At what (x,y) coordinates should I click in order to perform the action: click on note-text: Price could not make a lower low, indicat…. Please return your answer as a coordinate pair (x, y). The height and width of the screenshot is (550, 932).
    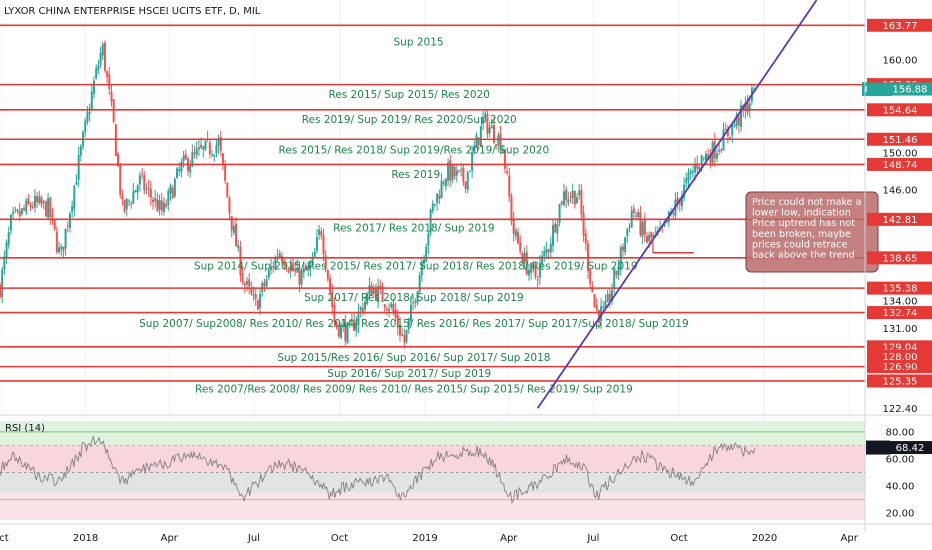
    Looking at the image, I should click on (807, 229).